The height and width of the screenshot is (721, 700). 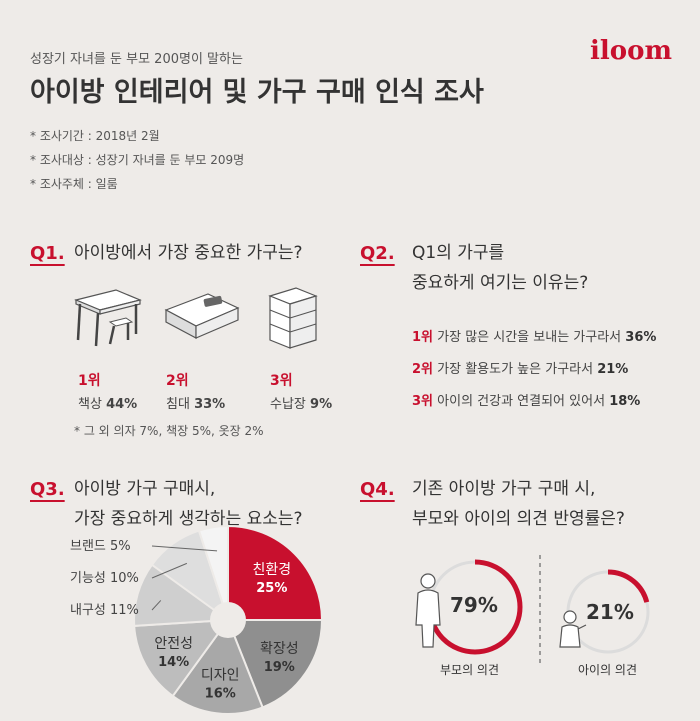 What do you see at coordinates (137, 160) in the screenshot?
I see `survey-target: * 조사대상 : 성장기 자녀를 둔 부모 209명` at bounding box center [137, 160].